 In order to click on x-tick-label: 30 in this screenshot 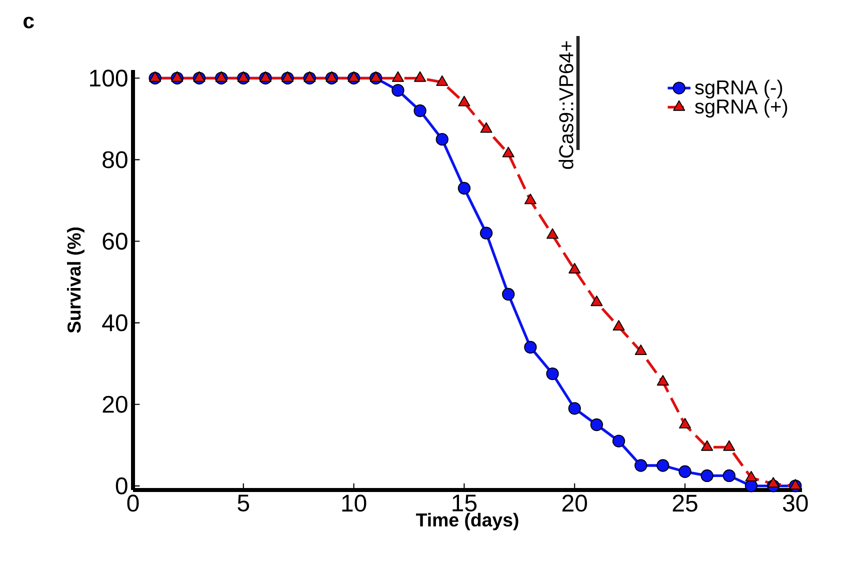, I will do `click(795, 503)`.